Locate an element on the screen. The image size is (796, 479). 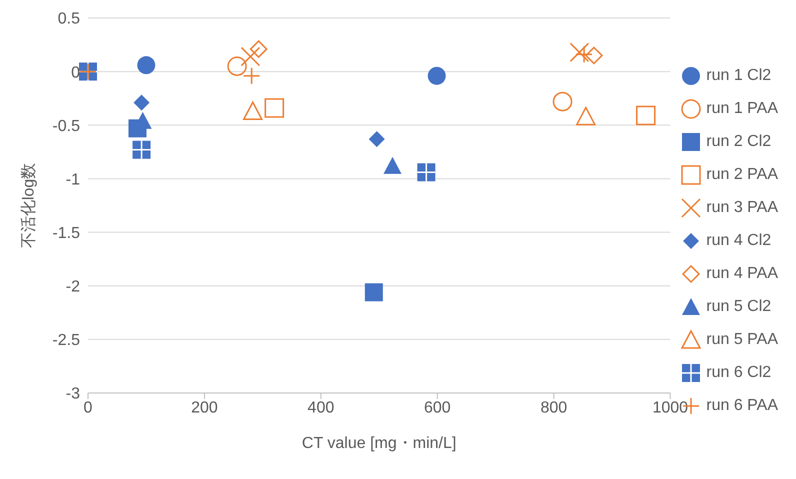
legend-label: run 3 PAA is located at coordinates (742, 207).